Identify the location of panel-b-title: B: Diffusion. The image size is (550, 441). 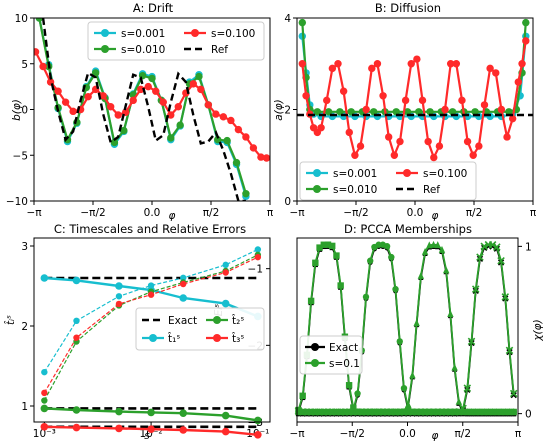
(408, 8).